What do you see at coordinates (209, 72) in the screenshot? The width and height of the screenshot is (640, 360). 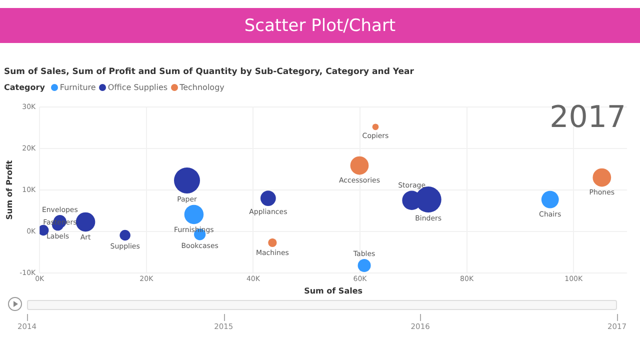 I see `chart-subtitle: Sum of Sales, Sum of Profit and Sum of Quantity by Sub-Category, Category and Year` at bounding box center [209, 72].